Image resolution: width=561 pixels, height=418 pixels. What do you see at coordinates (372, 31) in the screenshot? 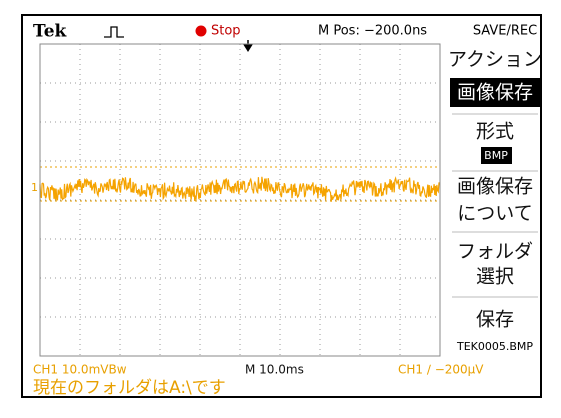
I see `position: M Pos: −200.0ns` at bounding box center [372, 31].